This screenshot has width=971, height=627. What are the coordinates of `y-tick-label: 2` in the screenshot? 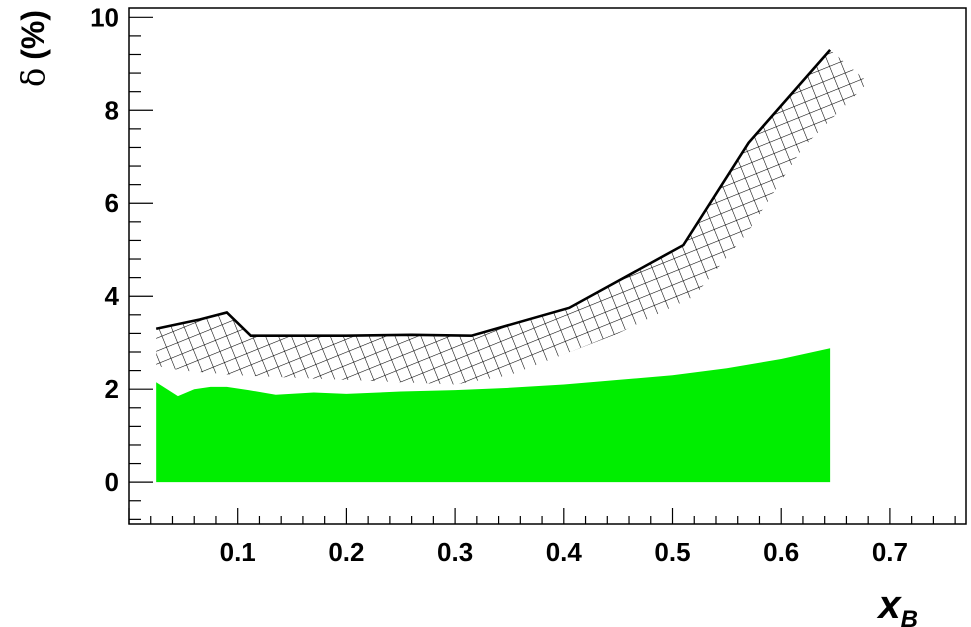 It's located at (112, 389).